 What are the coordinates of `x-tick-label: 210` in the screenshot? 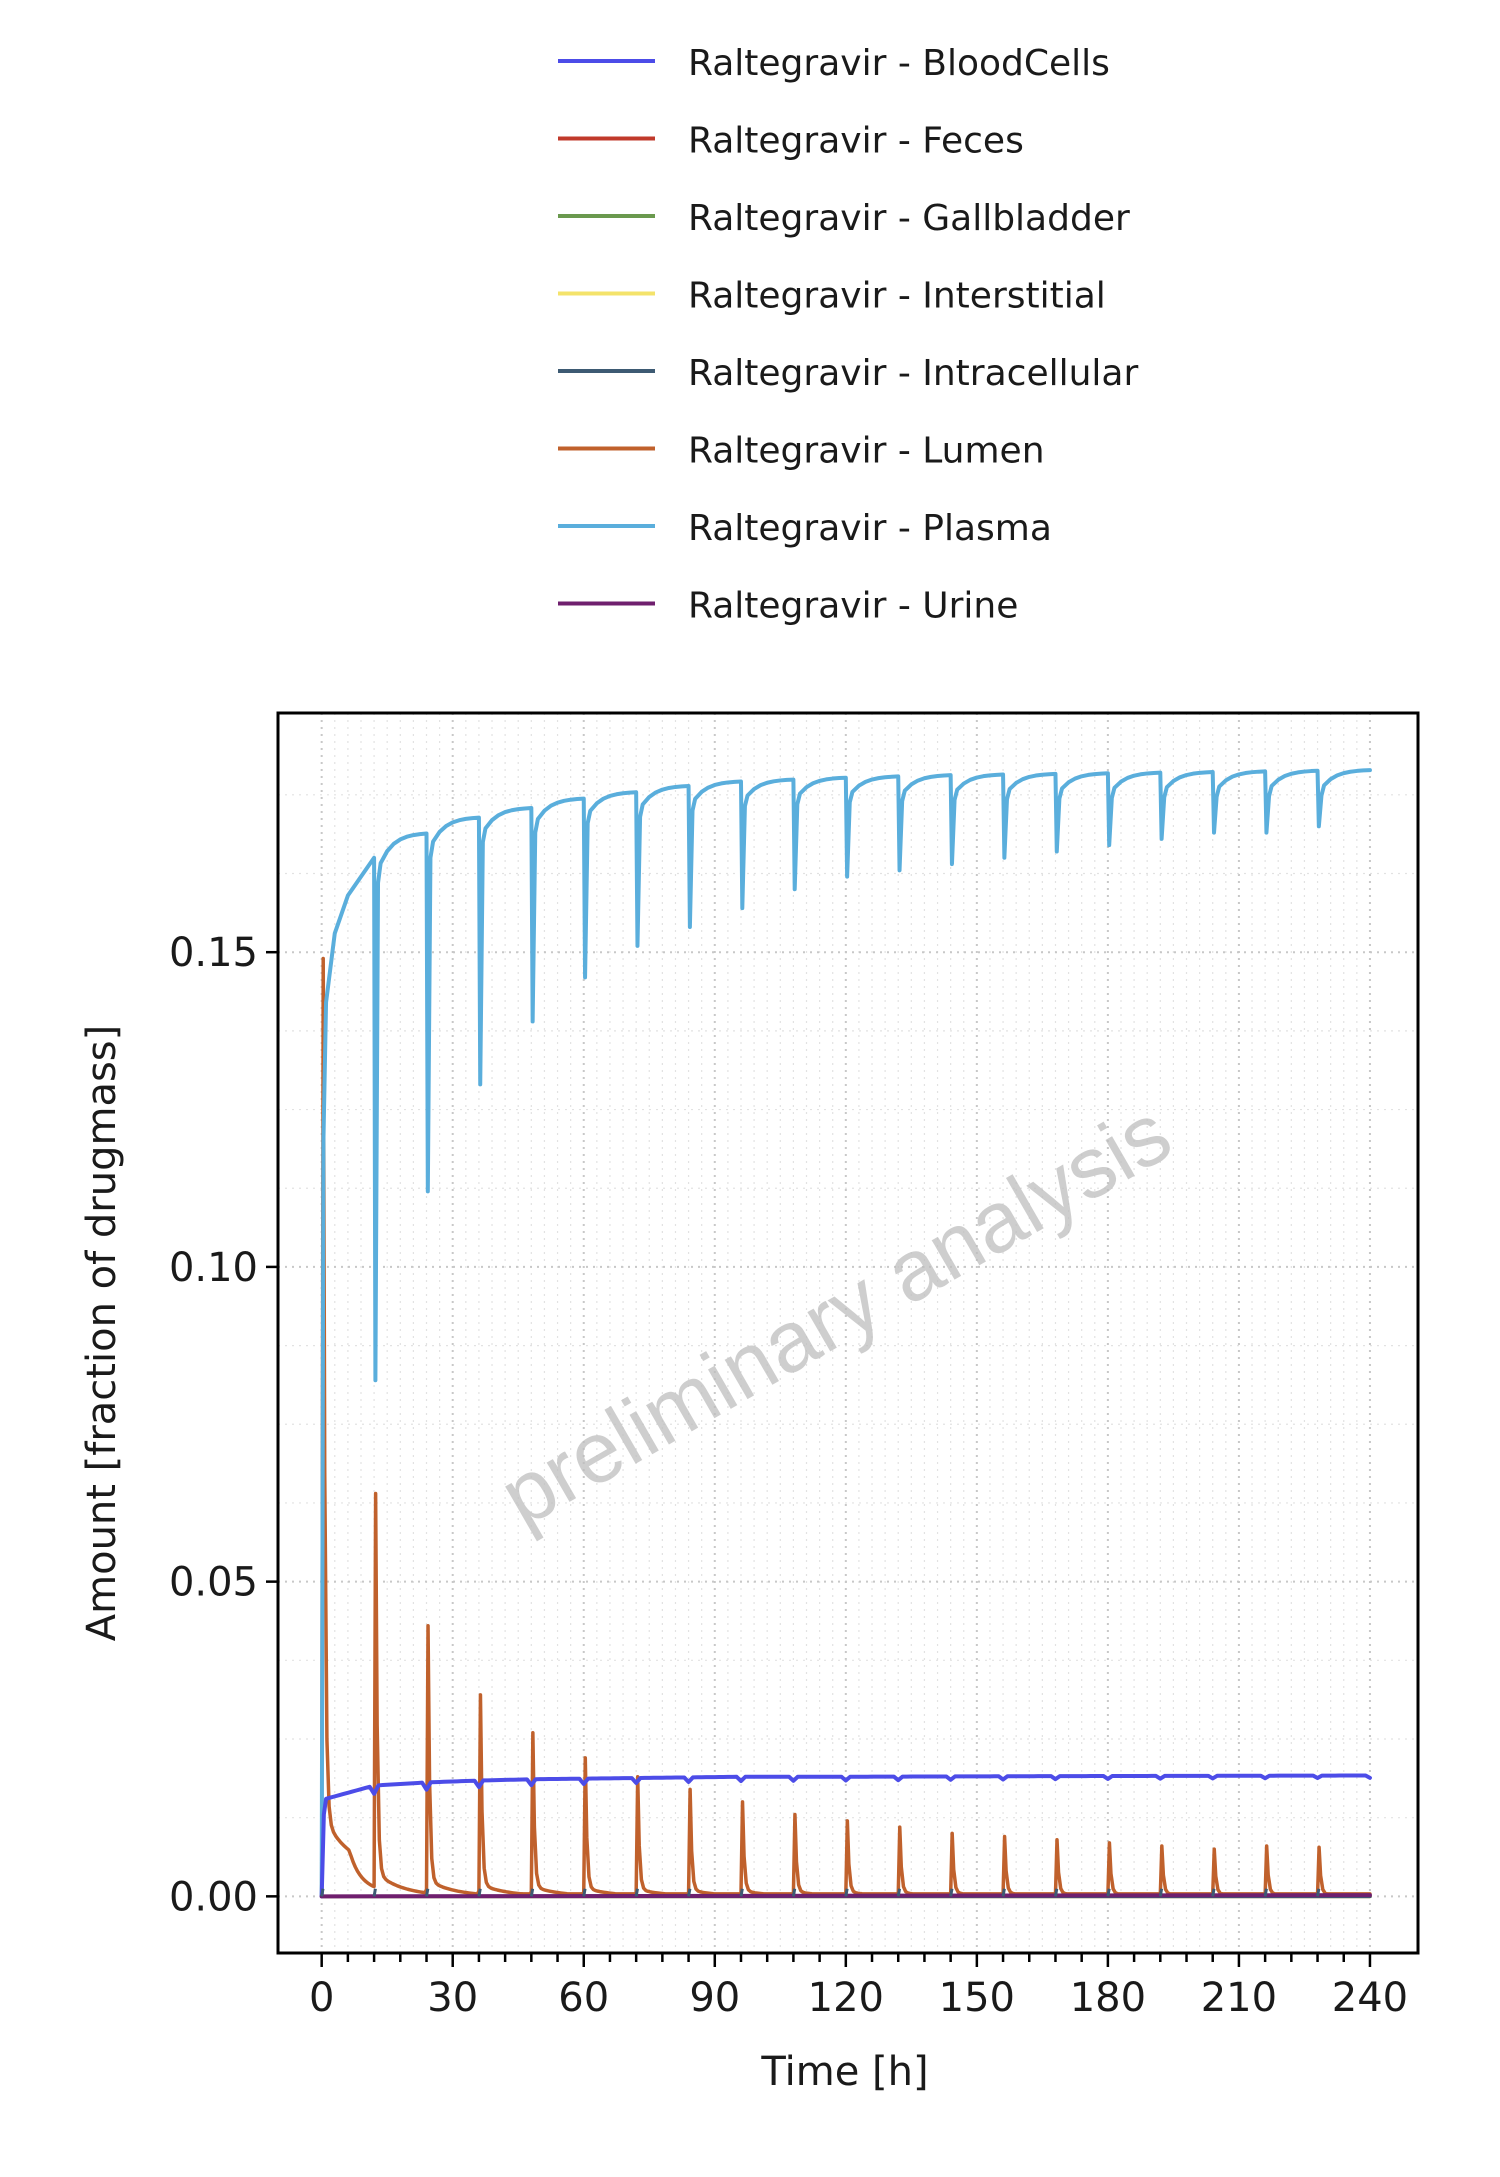 It's located at (1239, 1998).